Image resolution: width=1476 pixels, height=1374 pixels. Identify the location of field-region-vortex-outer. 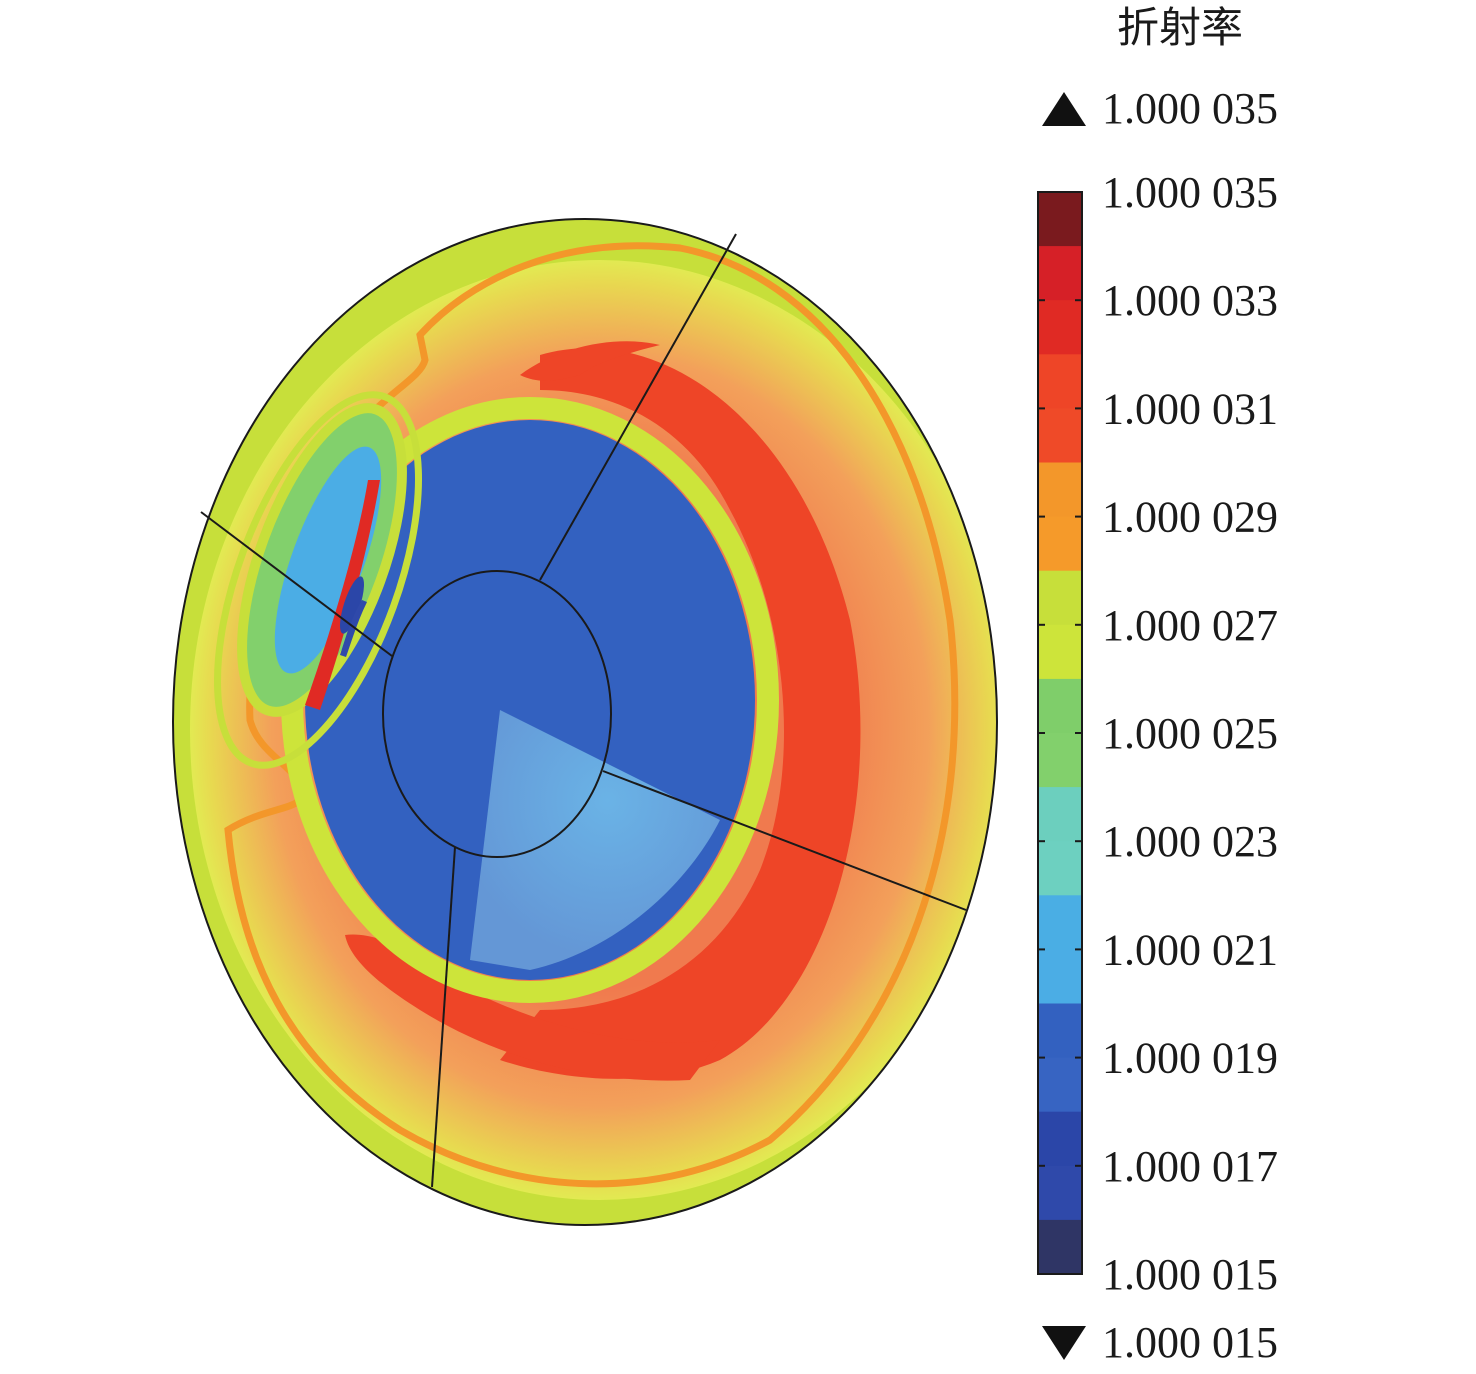
(318, 580).